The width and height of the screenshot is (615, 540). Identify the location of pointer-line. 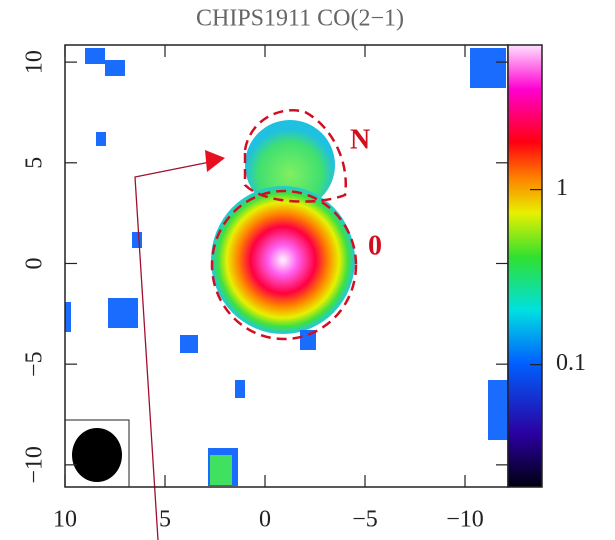
(172, 350).